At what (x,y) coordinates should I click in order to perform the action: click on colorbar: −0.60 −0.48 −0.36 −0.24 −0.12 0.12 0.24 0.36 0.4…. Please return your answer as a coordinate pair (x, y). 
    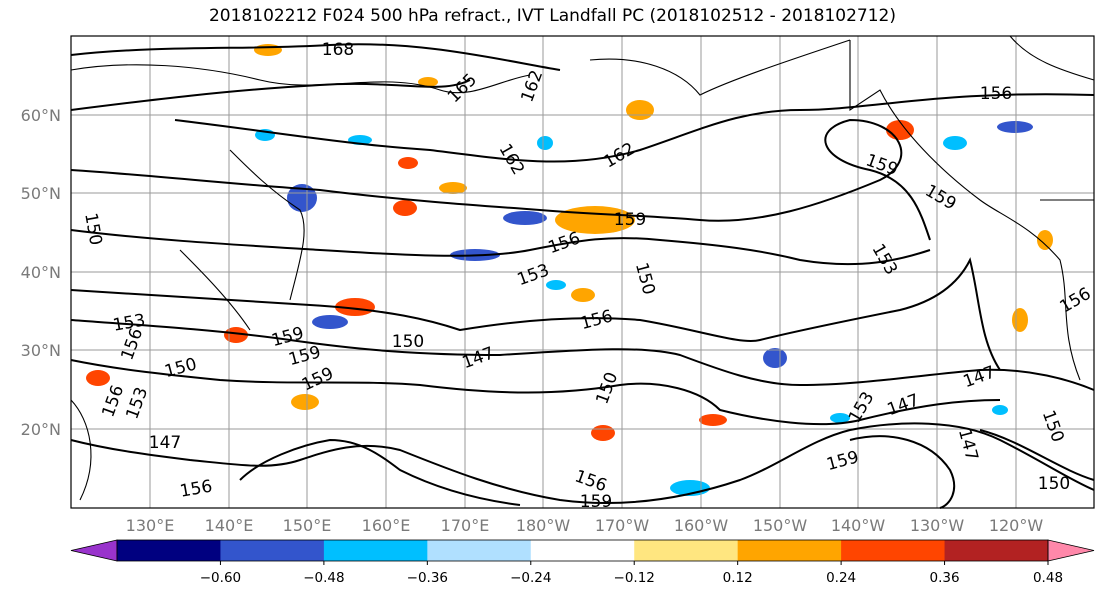
    Looking at the image, I should click on (582, 562).